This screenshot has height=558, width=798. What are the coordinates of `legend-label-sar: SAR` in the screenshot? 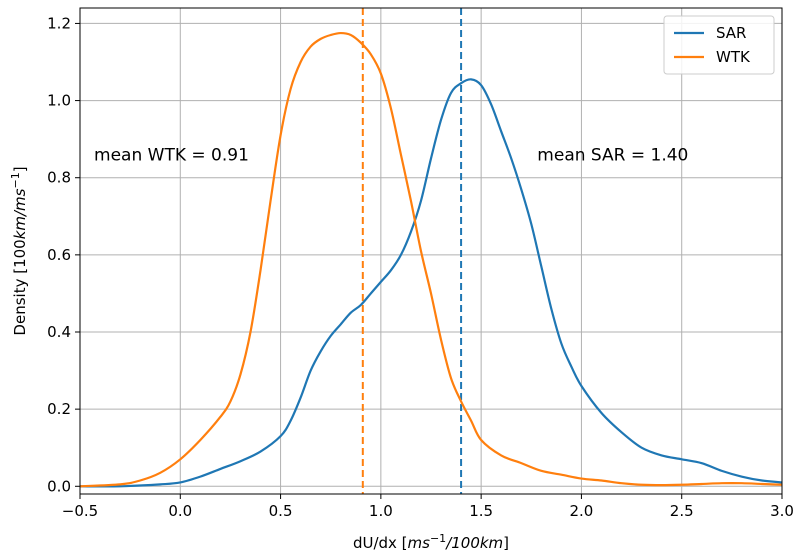 It's located at (731, 33).